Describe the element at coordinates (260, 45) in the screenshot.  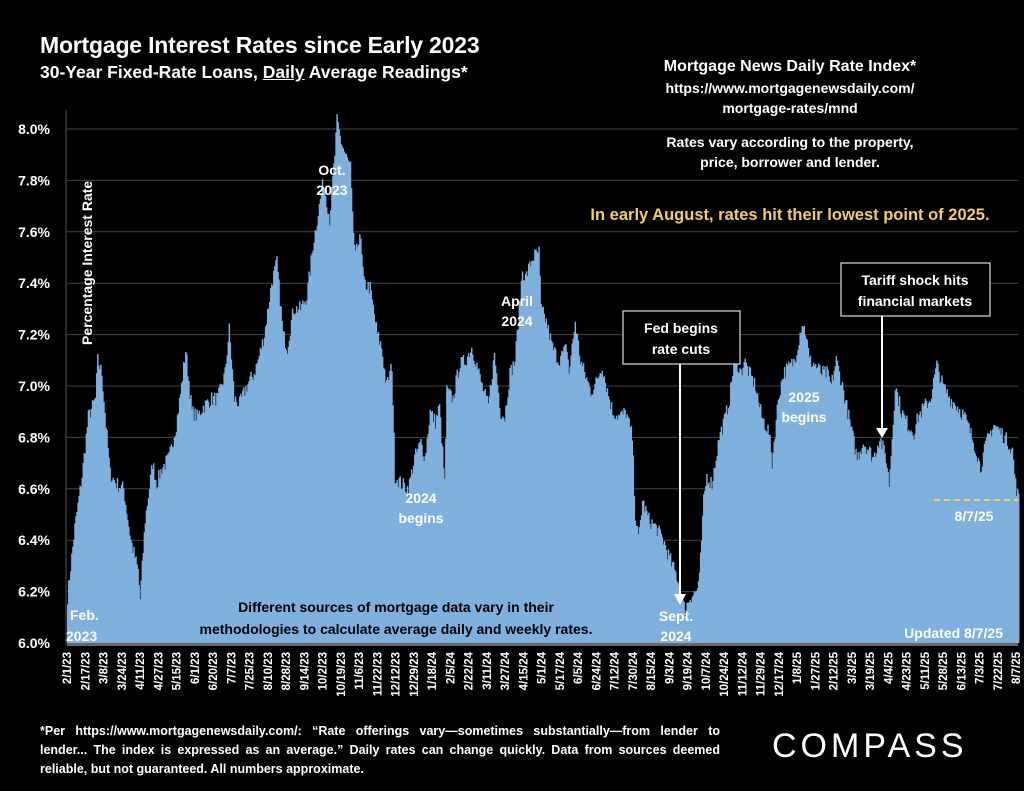
I see `chart-title: Mortgage Interest Rates since Early 2023` at that location.